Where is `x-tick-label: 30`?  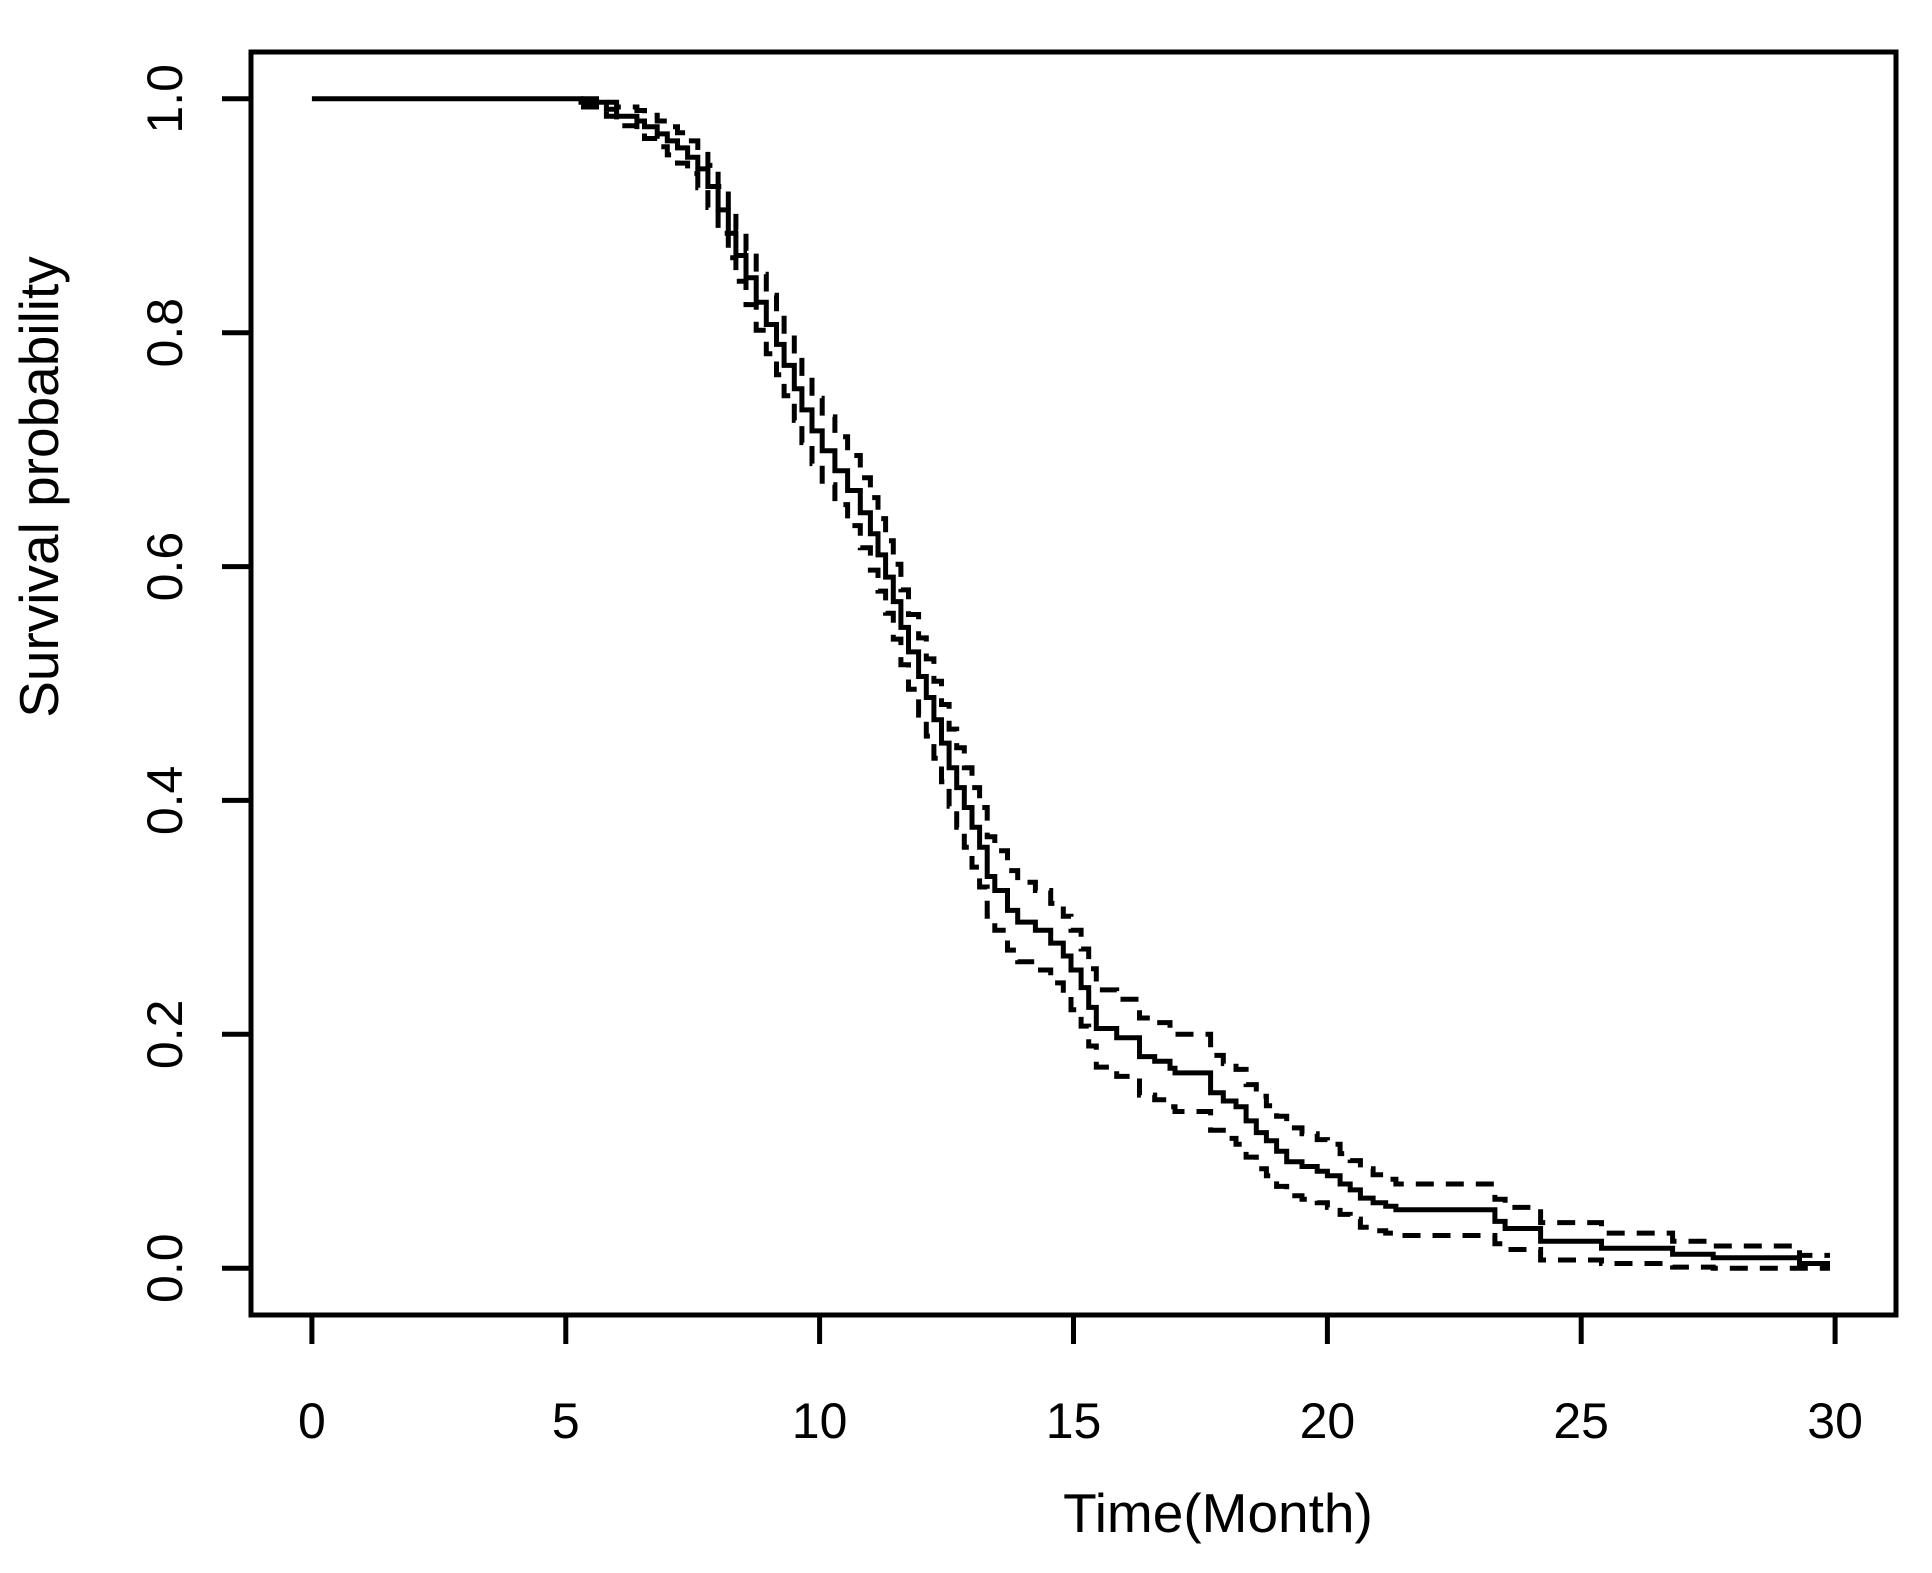 x-tick-label: 30 is located at coordinates (1835, 1421).